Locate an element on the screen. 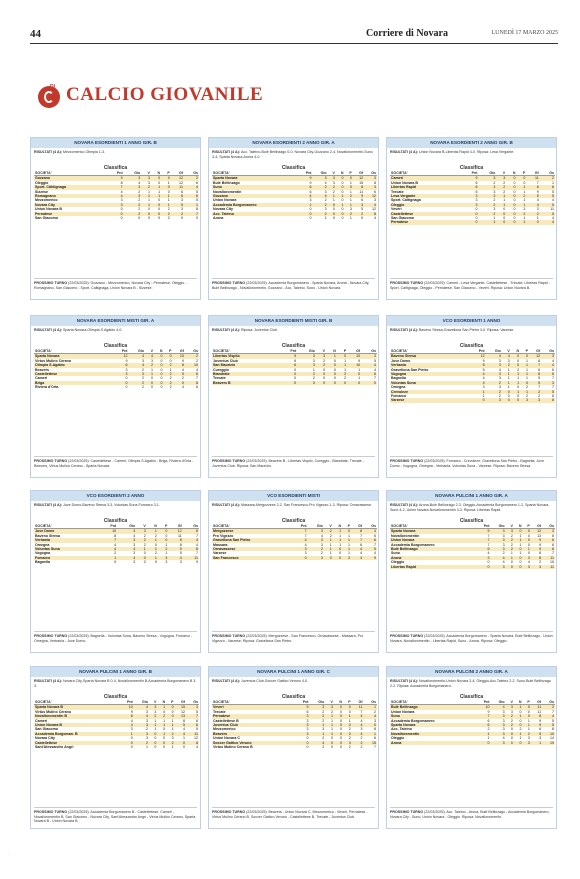 This screenshot has height=879, width=580. column-header: N is located at coordinates (156, 174).